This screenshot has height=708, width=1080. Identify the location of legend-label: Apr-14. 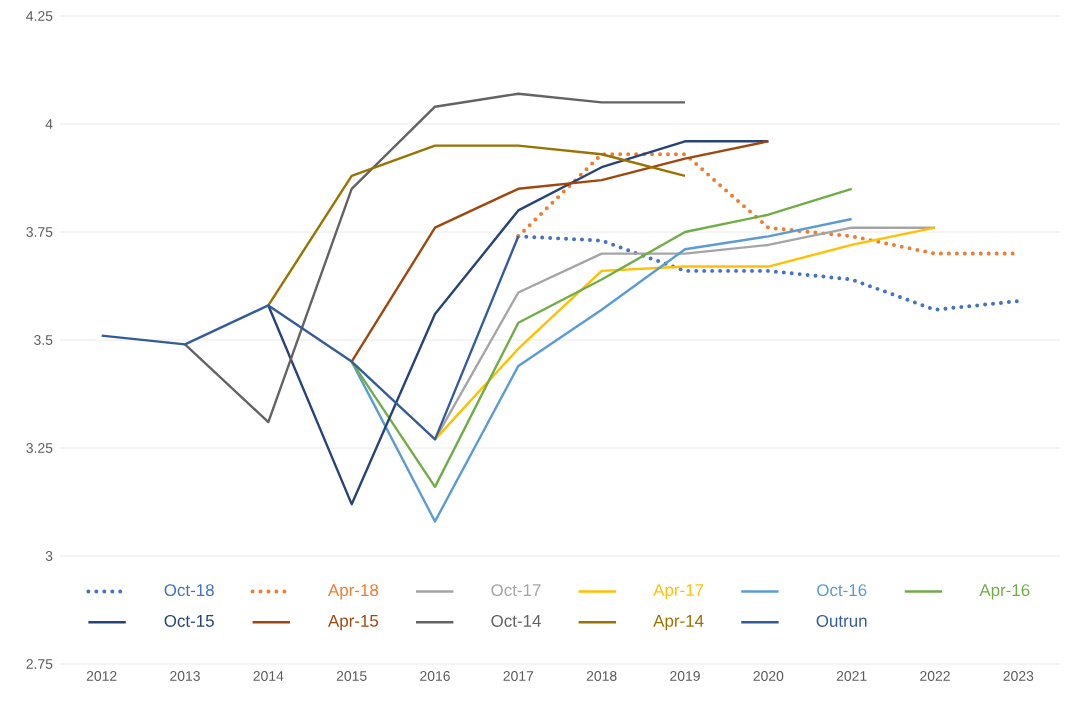
(678, 622).